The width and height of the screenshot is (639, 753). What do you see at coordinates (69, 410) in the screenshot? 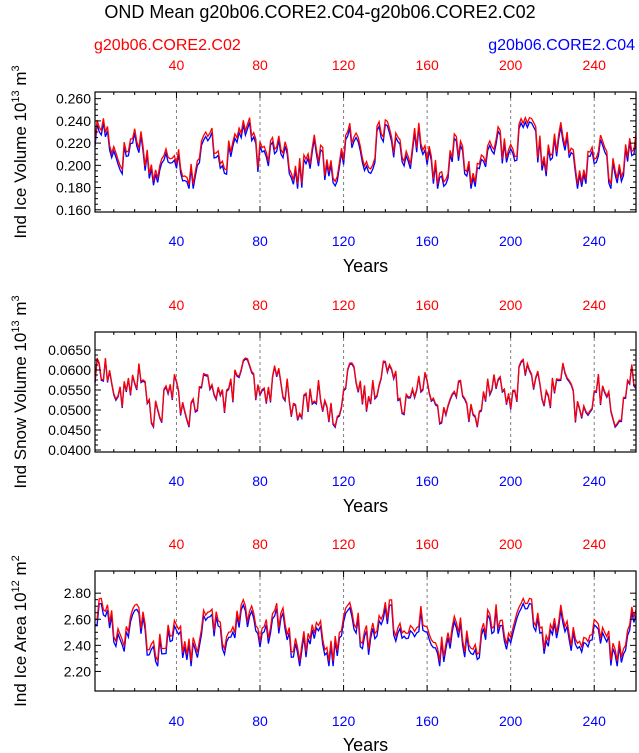
I see `y-tick-label: 0.0500` at bounding box center [69, 410].